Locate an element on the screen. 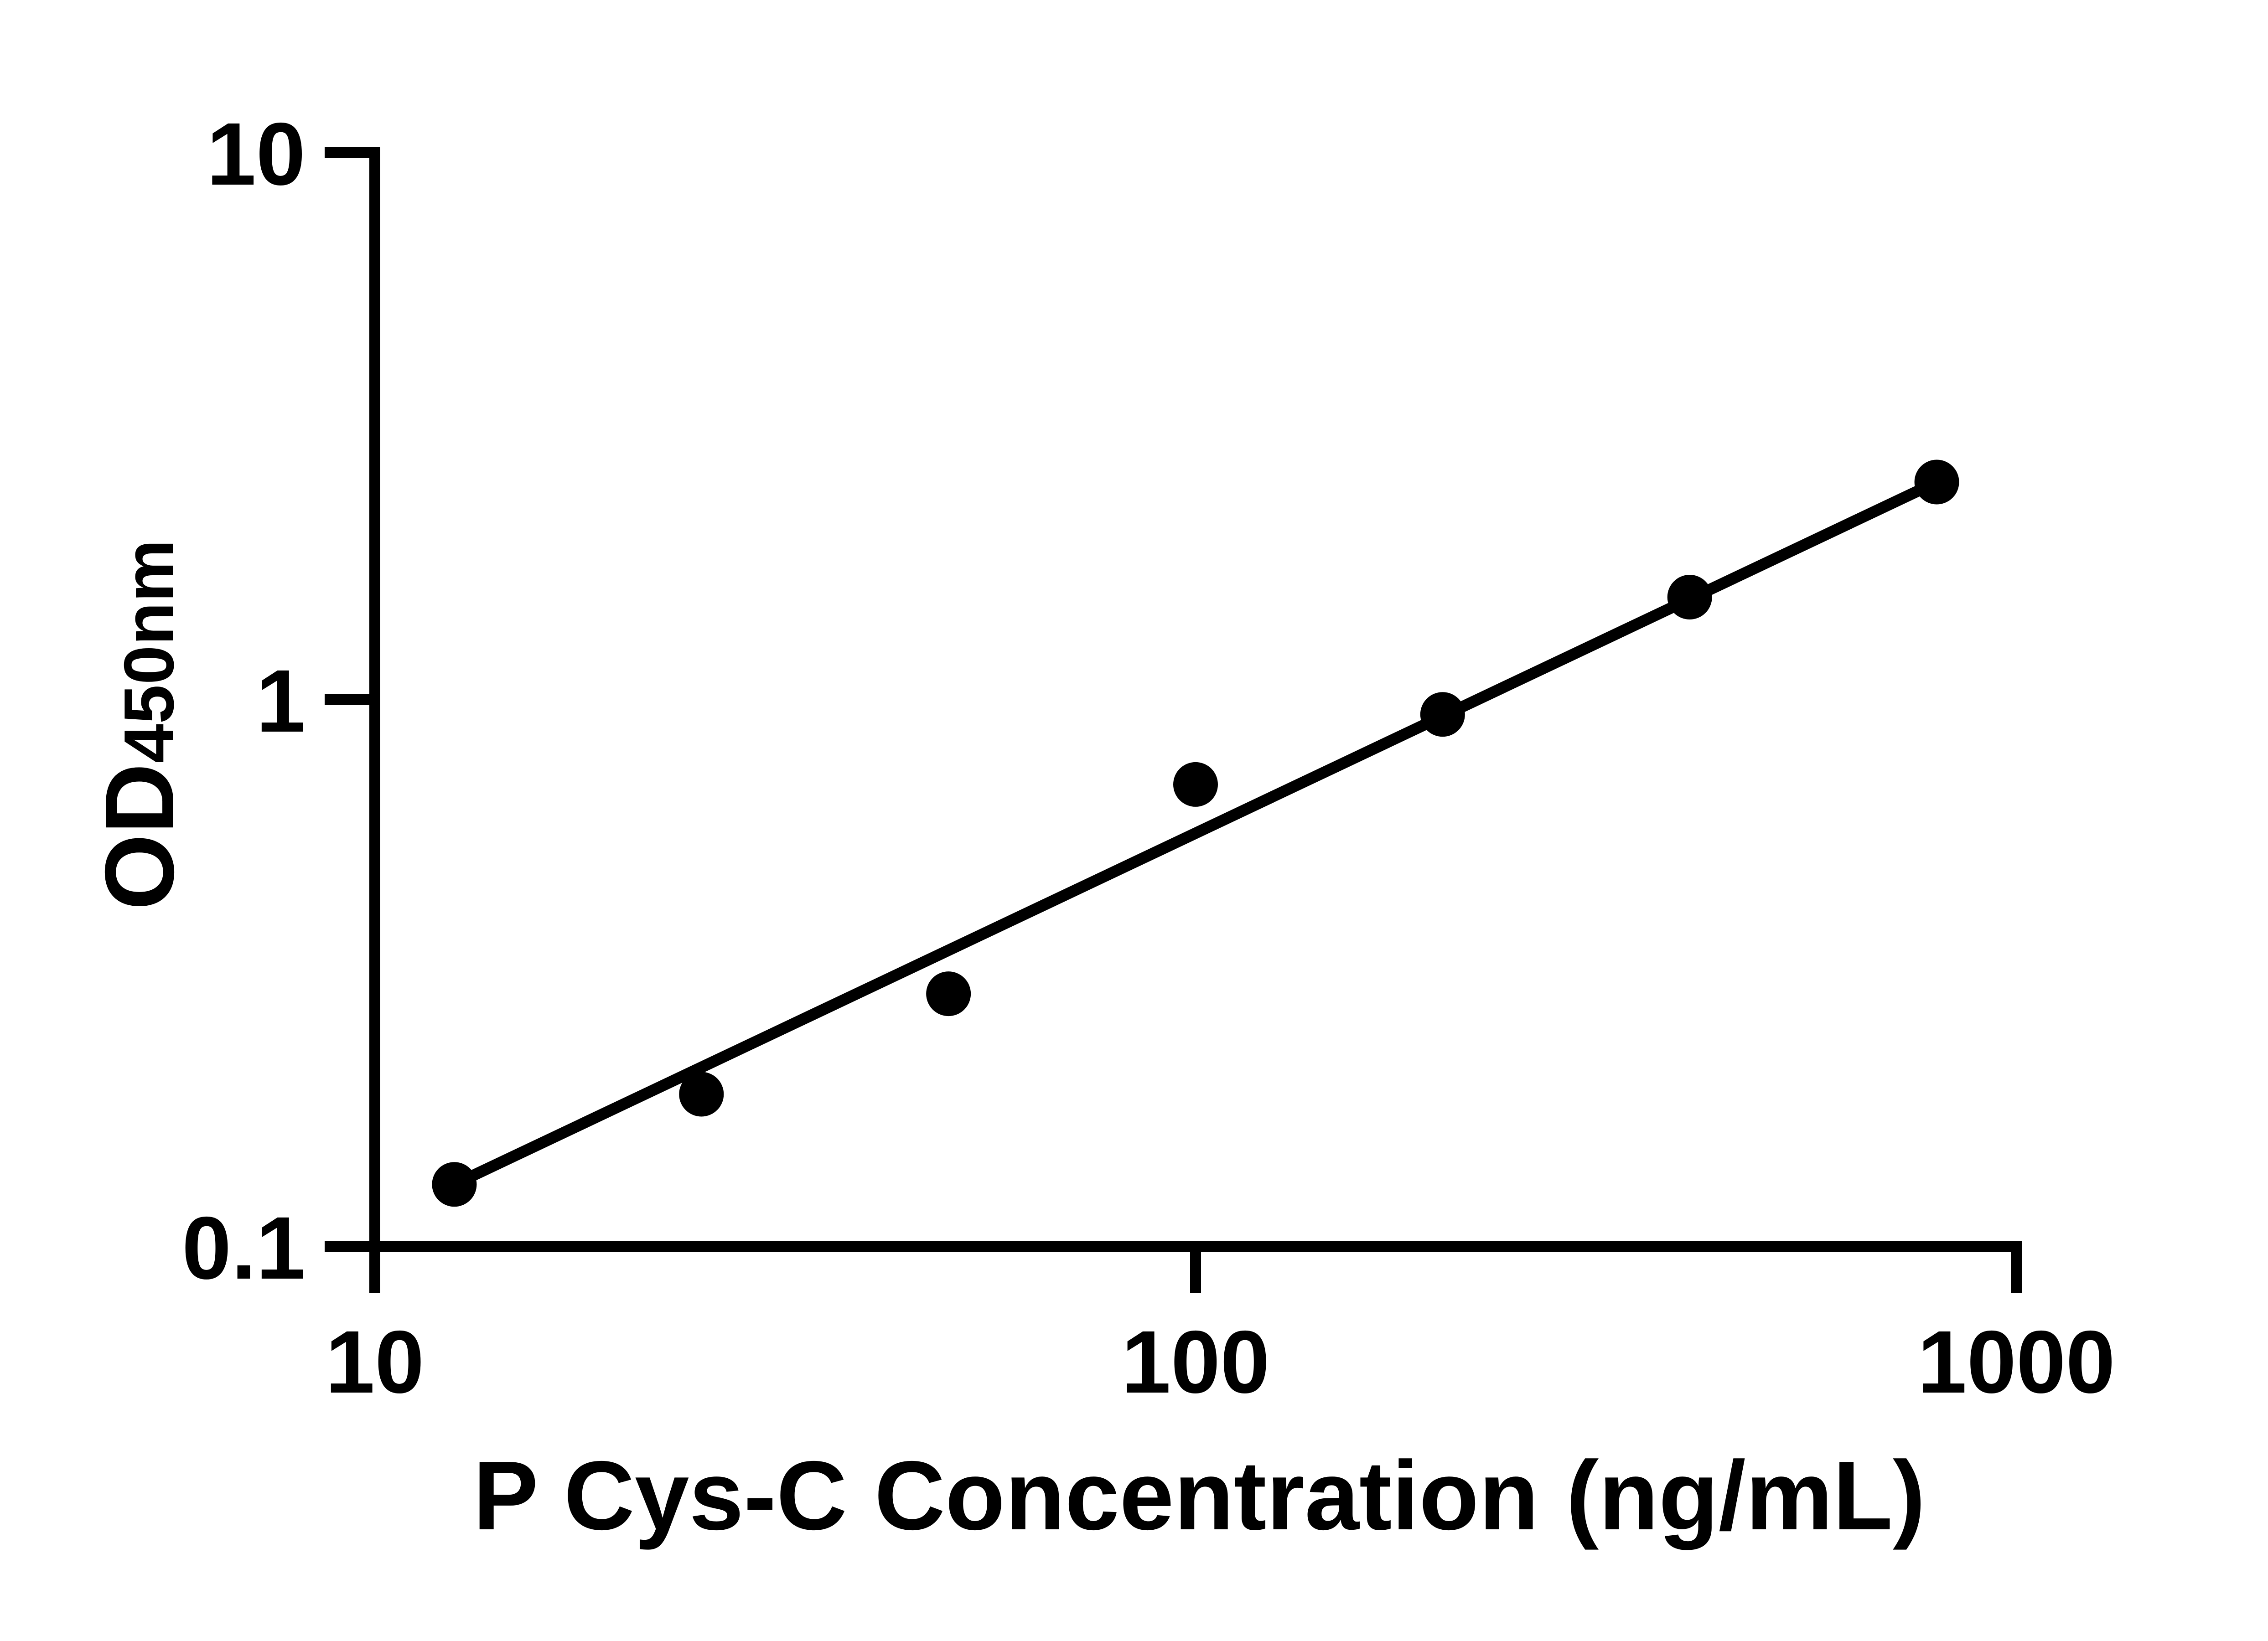  y-tick-label: 1 is located at coordinates (281, 701).